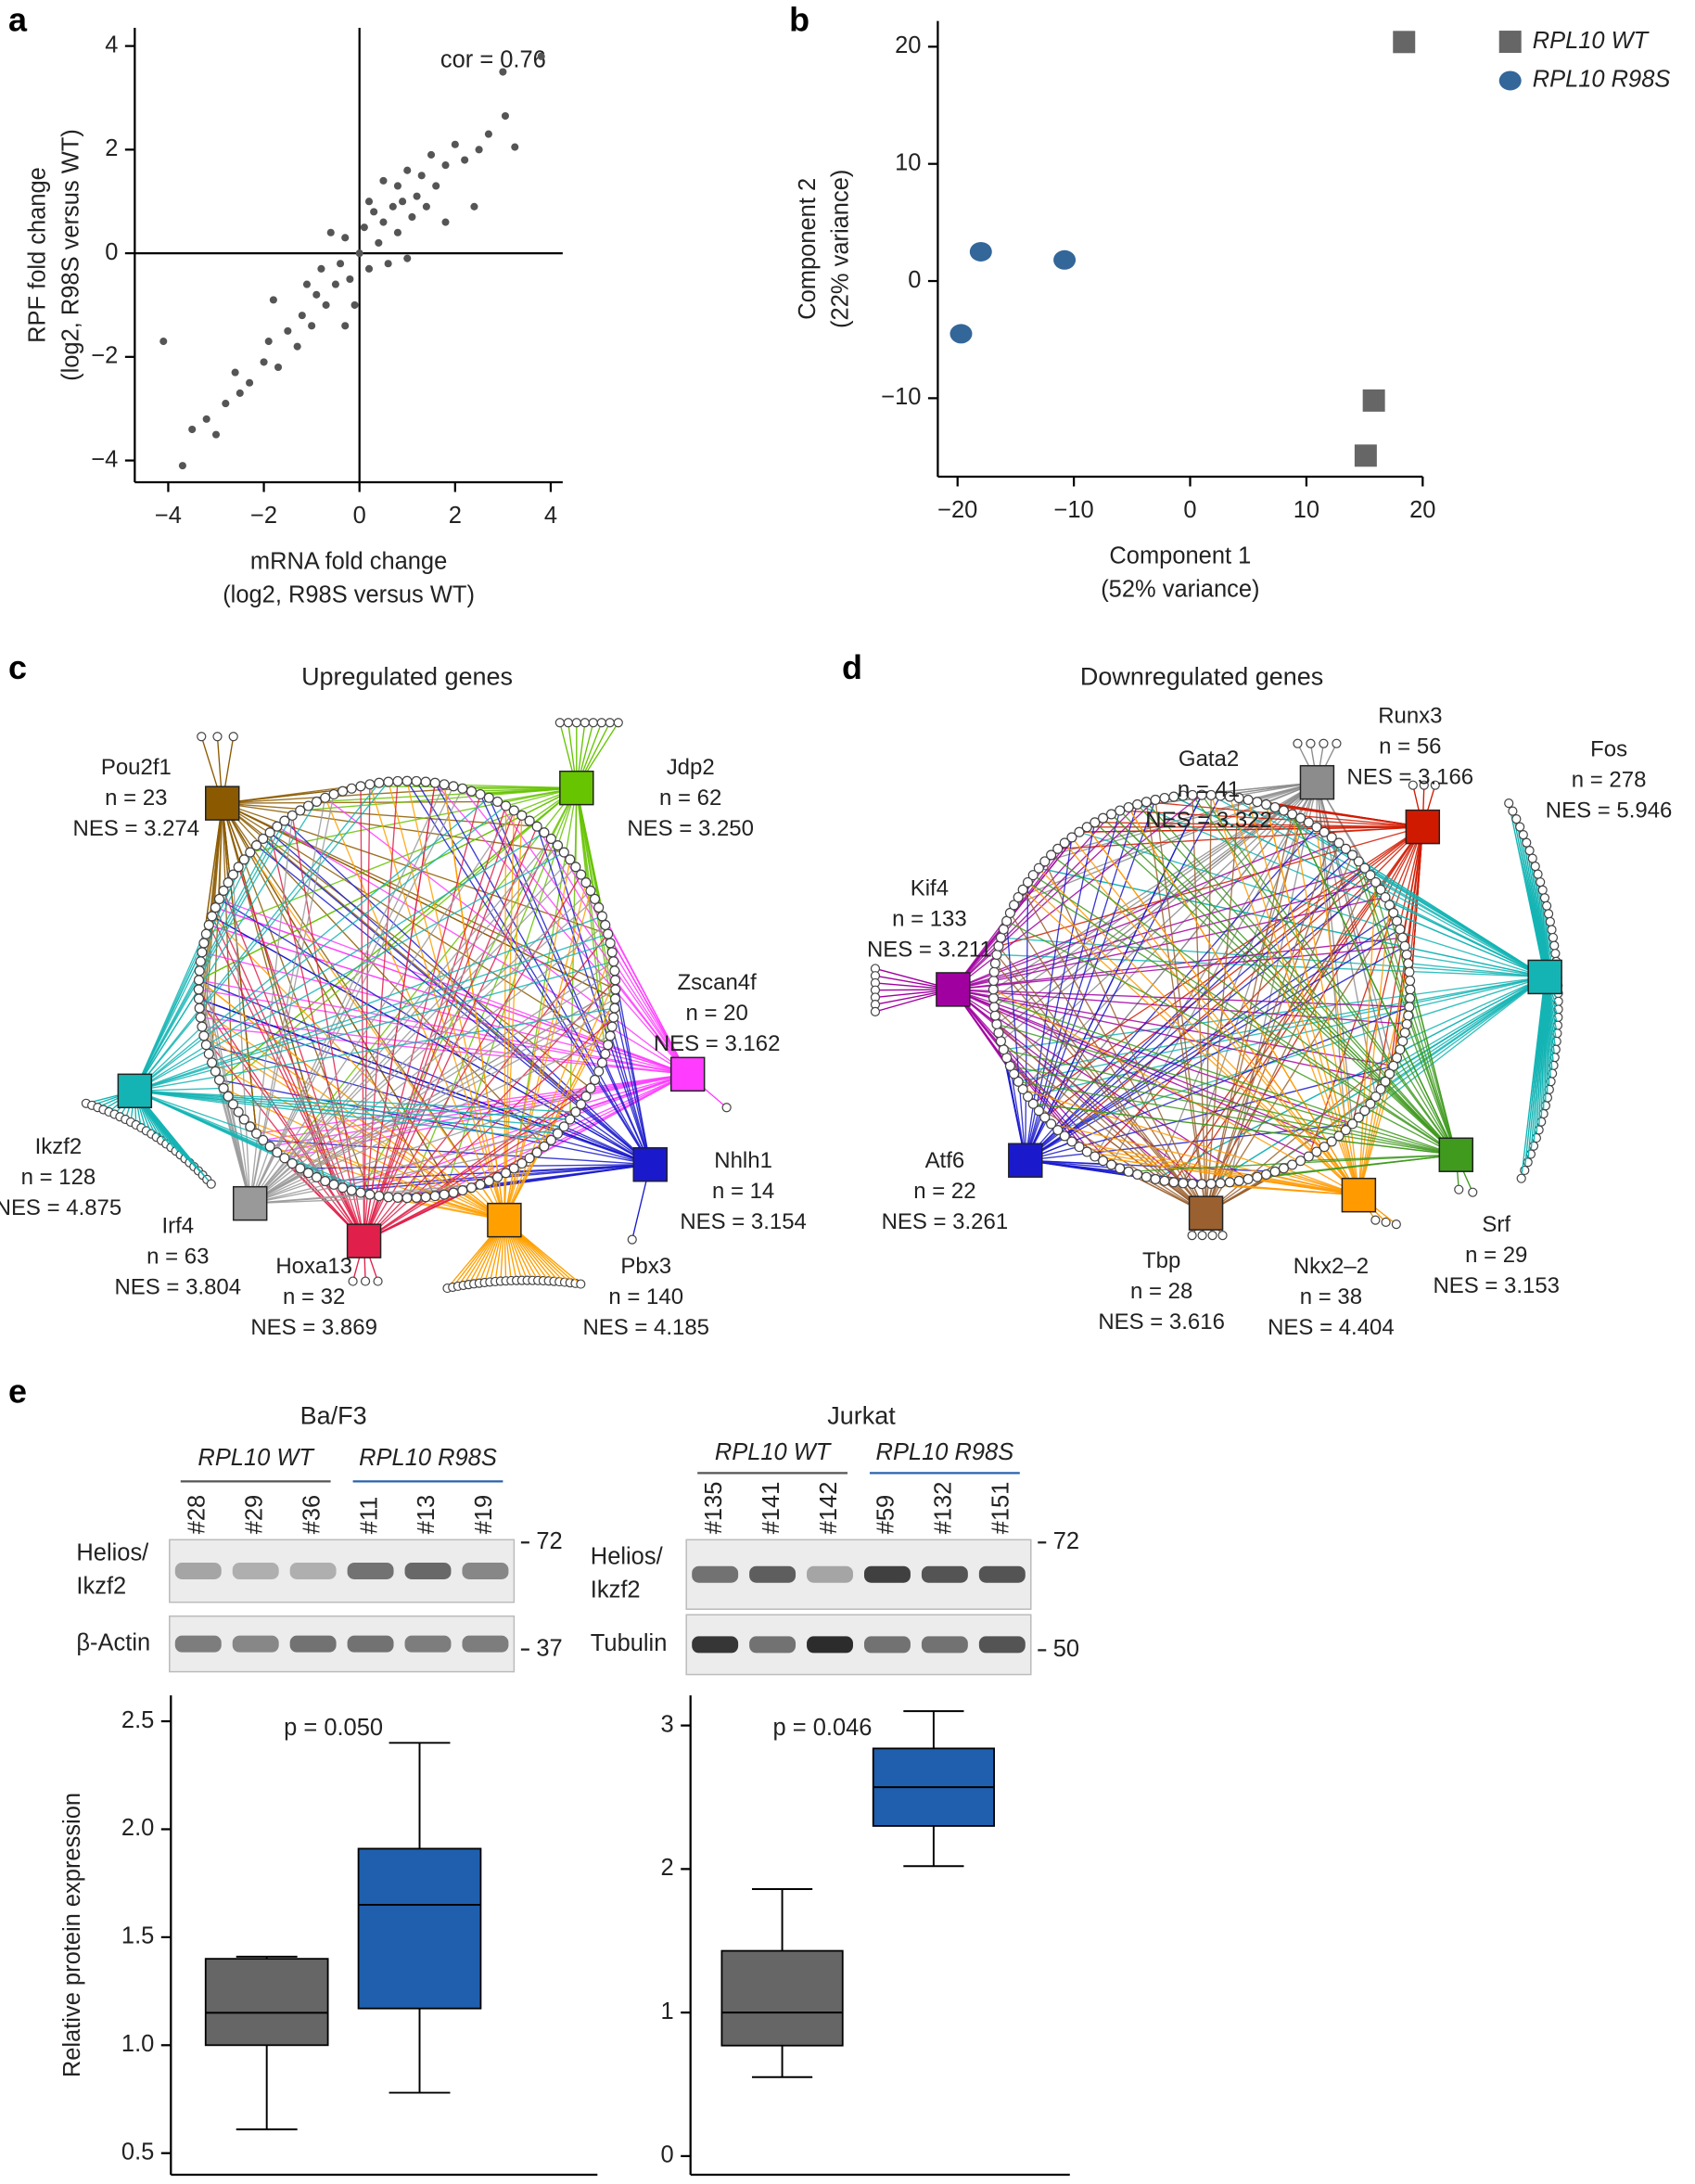 This screenshot has height=2184, width=1695. I want to click on size-label: 72, so click(549, 1541).